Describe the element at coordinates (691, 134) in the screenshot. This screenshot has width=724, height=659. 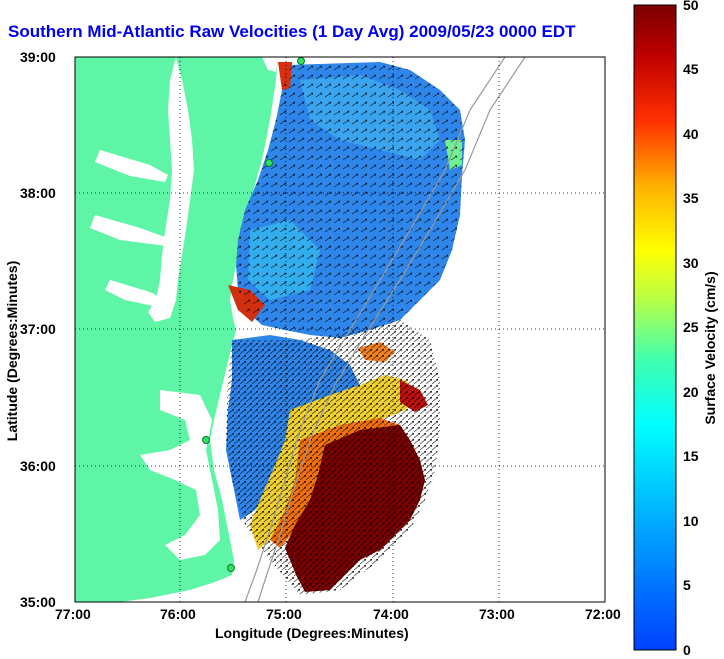
I see `colorbar-tick: 40` at that location.